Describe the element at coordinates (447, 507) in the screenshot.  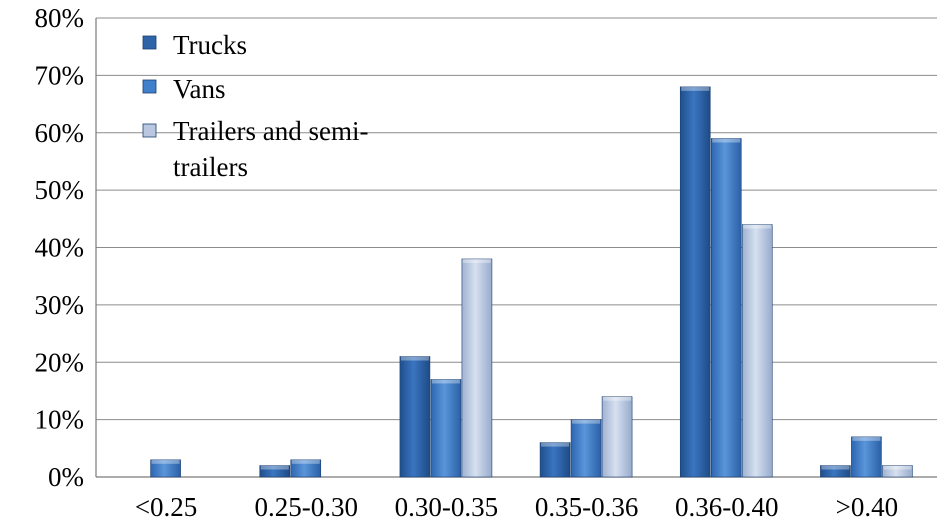
I see `x-tick-label: 0.30-0.35` at that location.